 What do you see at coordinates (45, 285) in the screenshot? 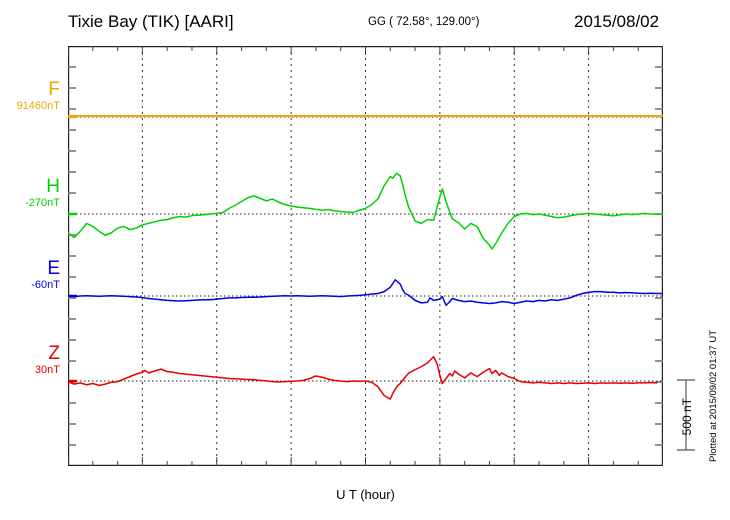
I see `component-baseline-e: -60nT` at bounding box center [45, 285].